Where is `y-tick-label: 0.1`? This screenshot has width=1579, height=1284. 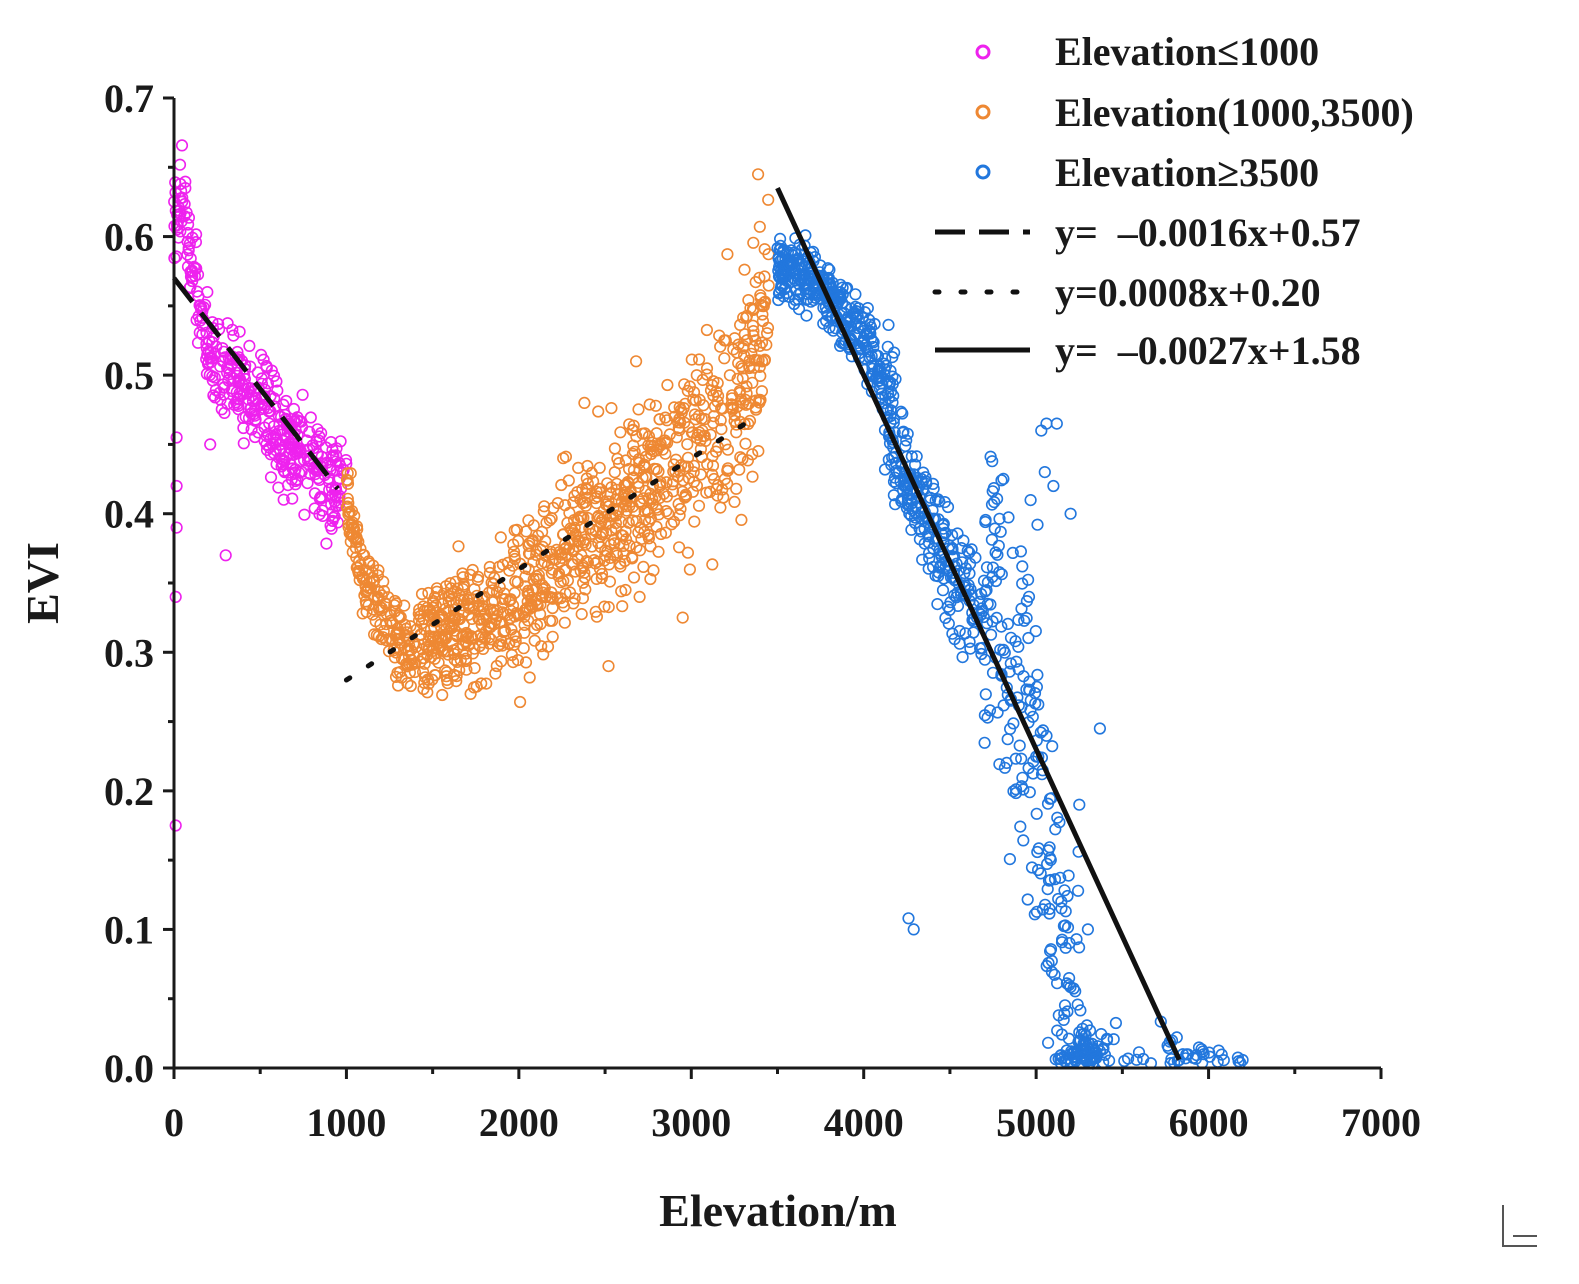
y-tick-label: 0.1 is located at coordinates (129, 929).